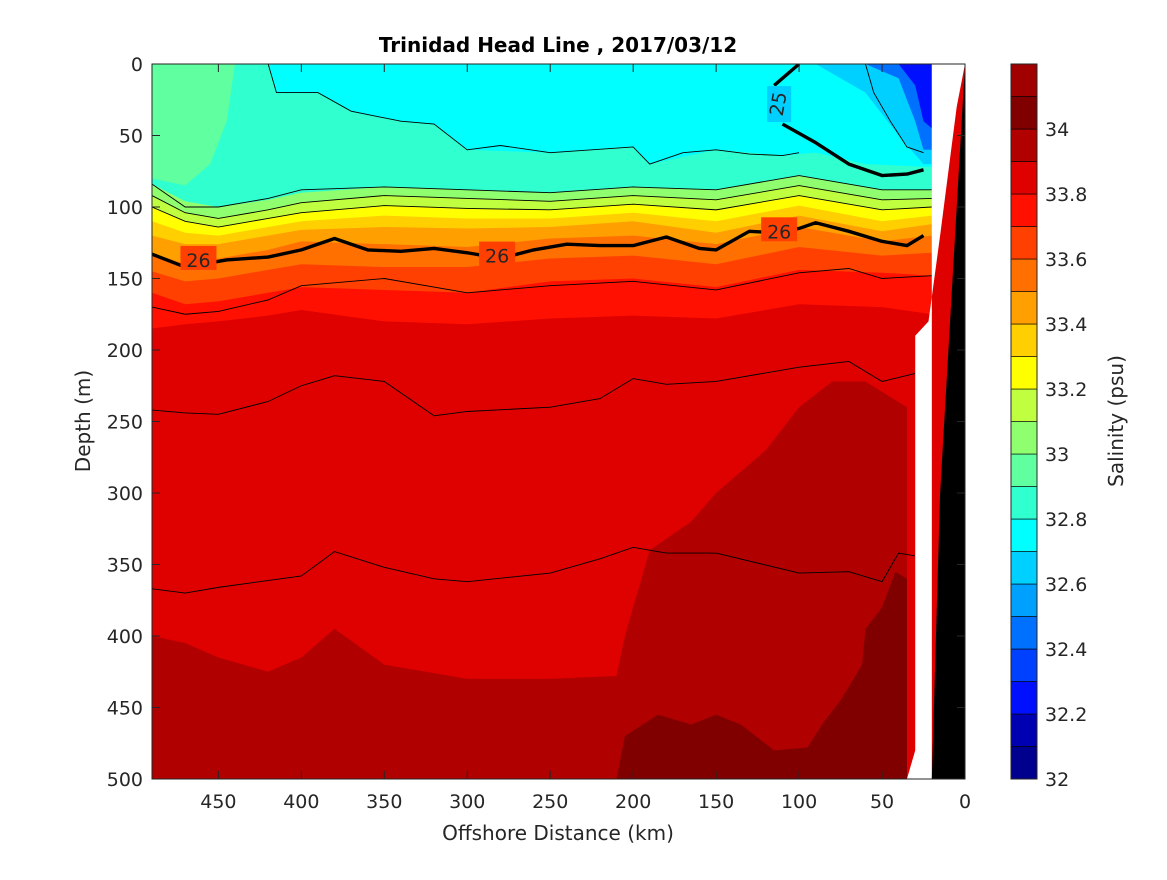 Image resolution: width=1167 pixels, height=880 pixels. Describe the element at coordinates (948, 421) in the screenshot. I see `bathymetry` at that location.